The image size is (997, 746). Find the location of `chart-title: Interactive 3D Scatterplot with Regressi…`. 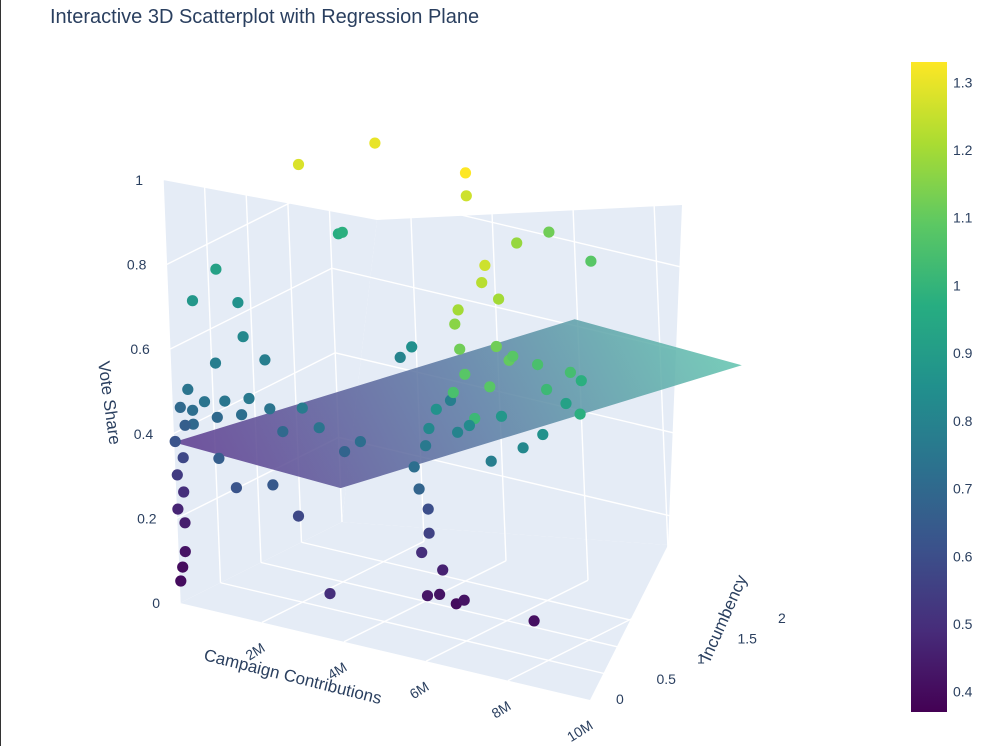

chart-title: Interactive 3D Scatterplot with Regressi… is located at coordinates (265, 17).